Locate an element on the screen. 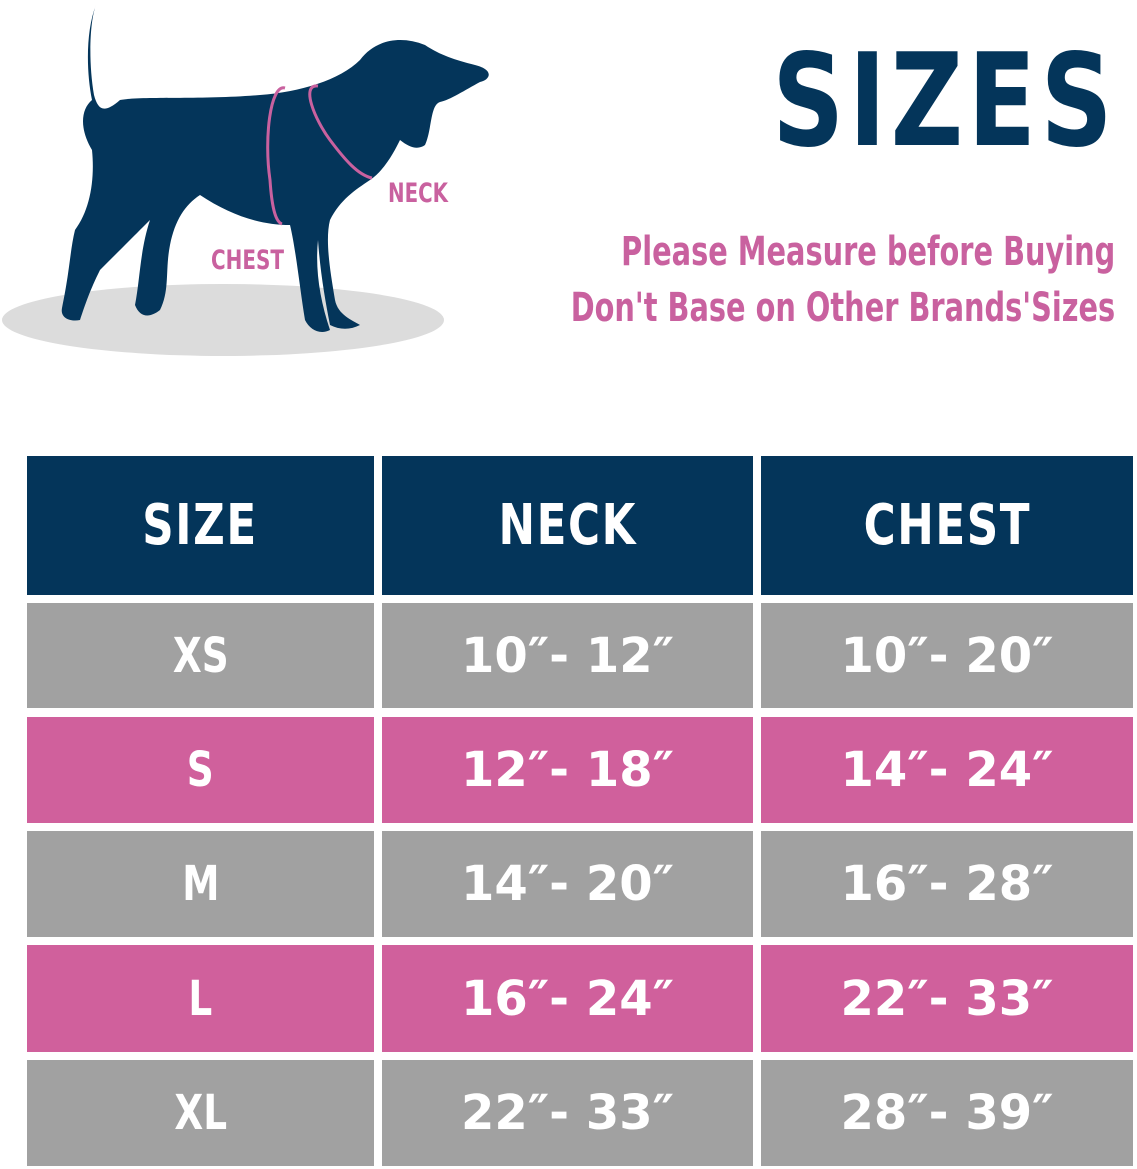  column-header-neck: NECK is located at coordinates (567, 525).